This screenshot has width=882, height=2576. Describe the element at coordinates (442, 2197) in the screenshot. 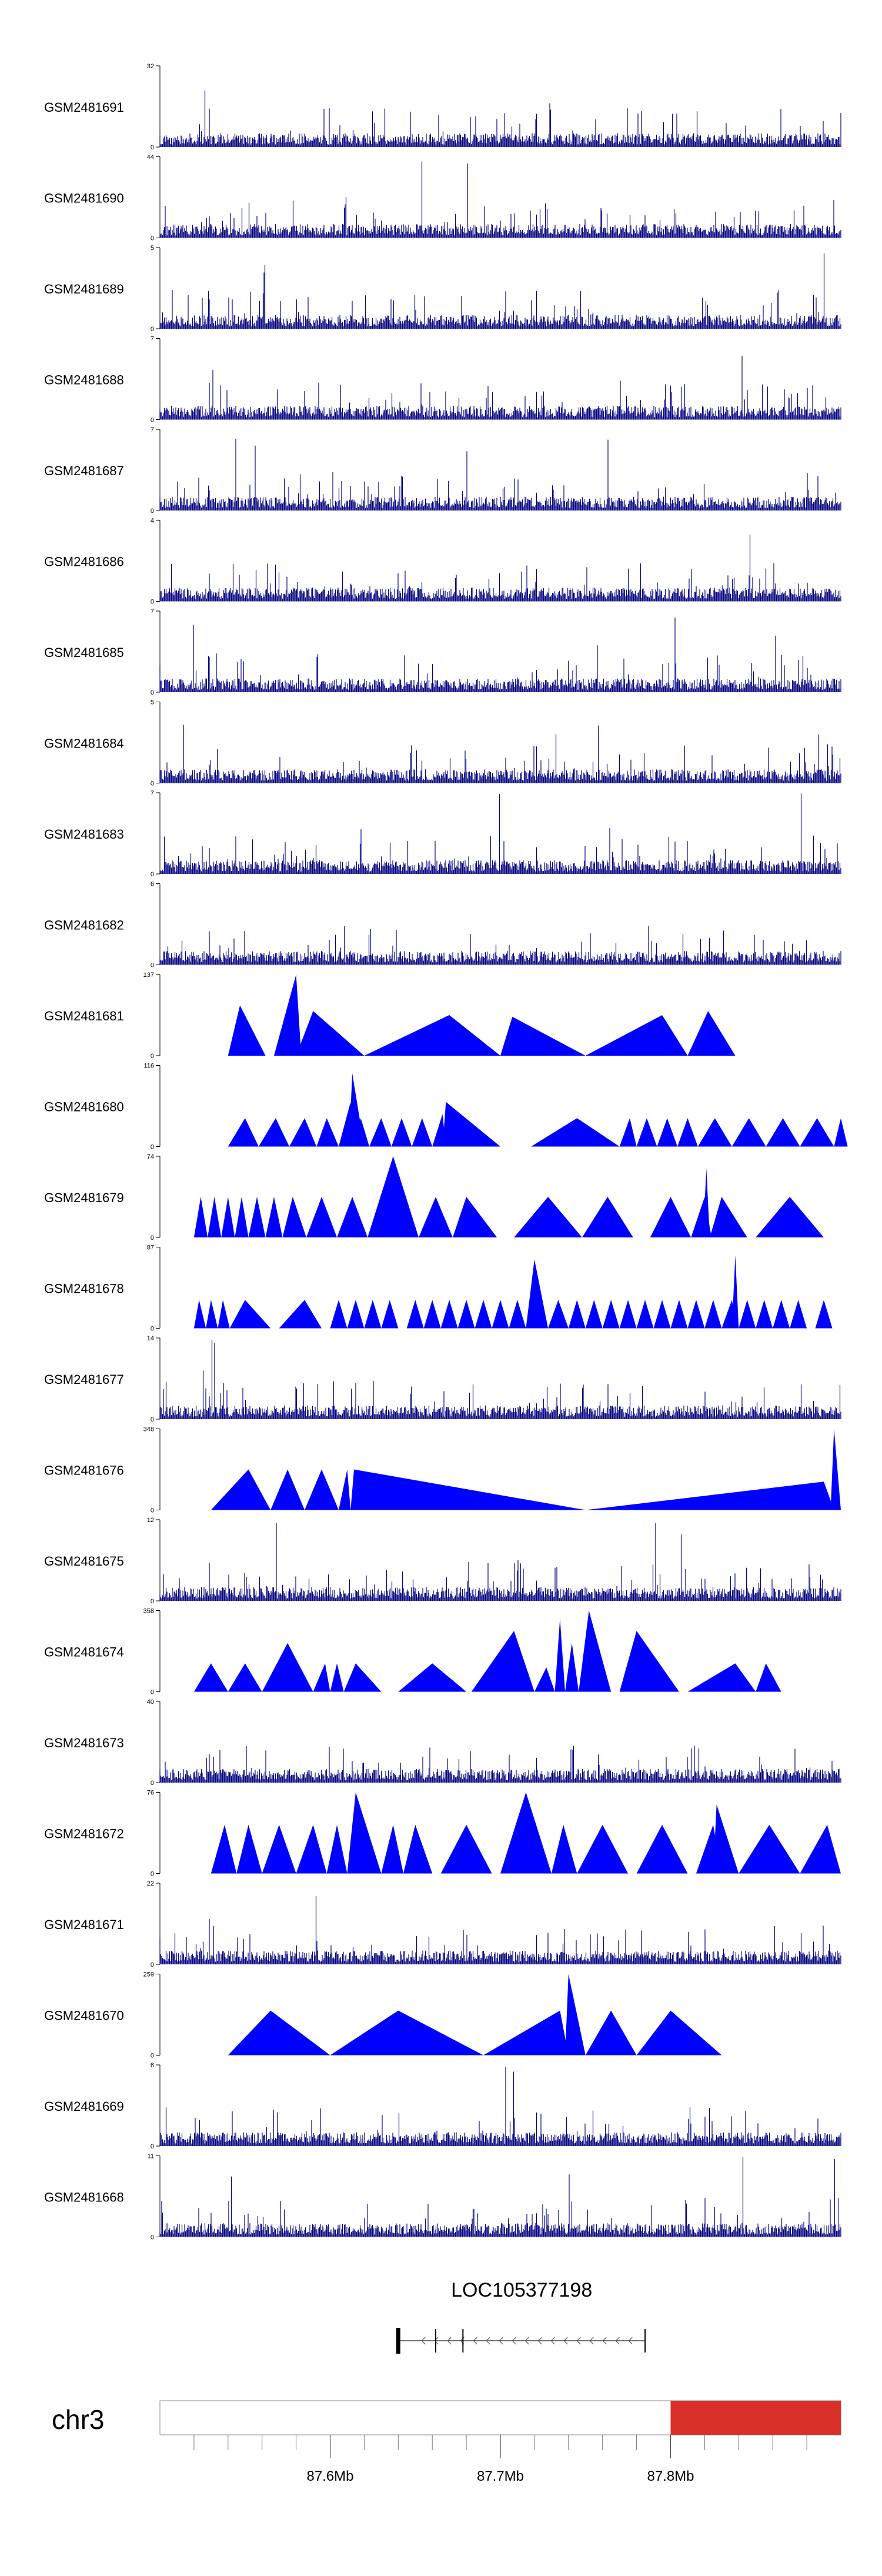

I see `track-GSM2481668: GSM2481668 11 0` at that location.